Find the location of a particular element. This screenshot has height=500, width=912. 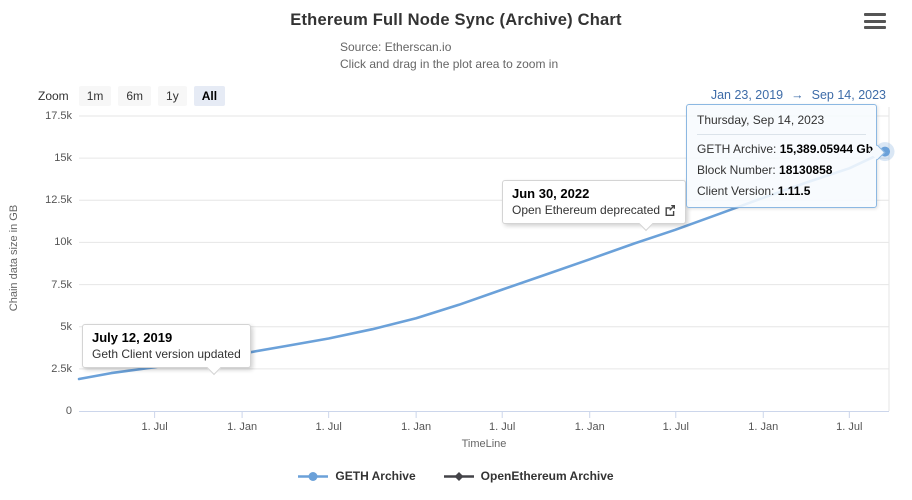

range-to-date: Sep 14, 2023 is located at coordinates (848, 95).